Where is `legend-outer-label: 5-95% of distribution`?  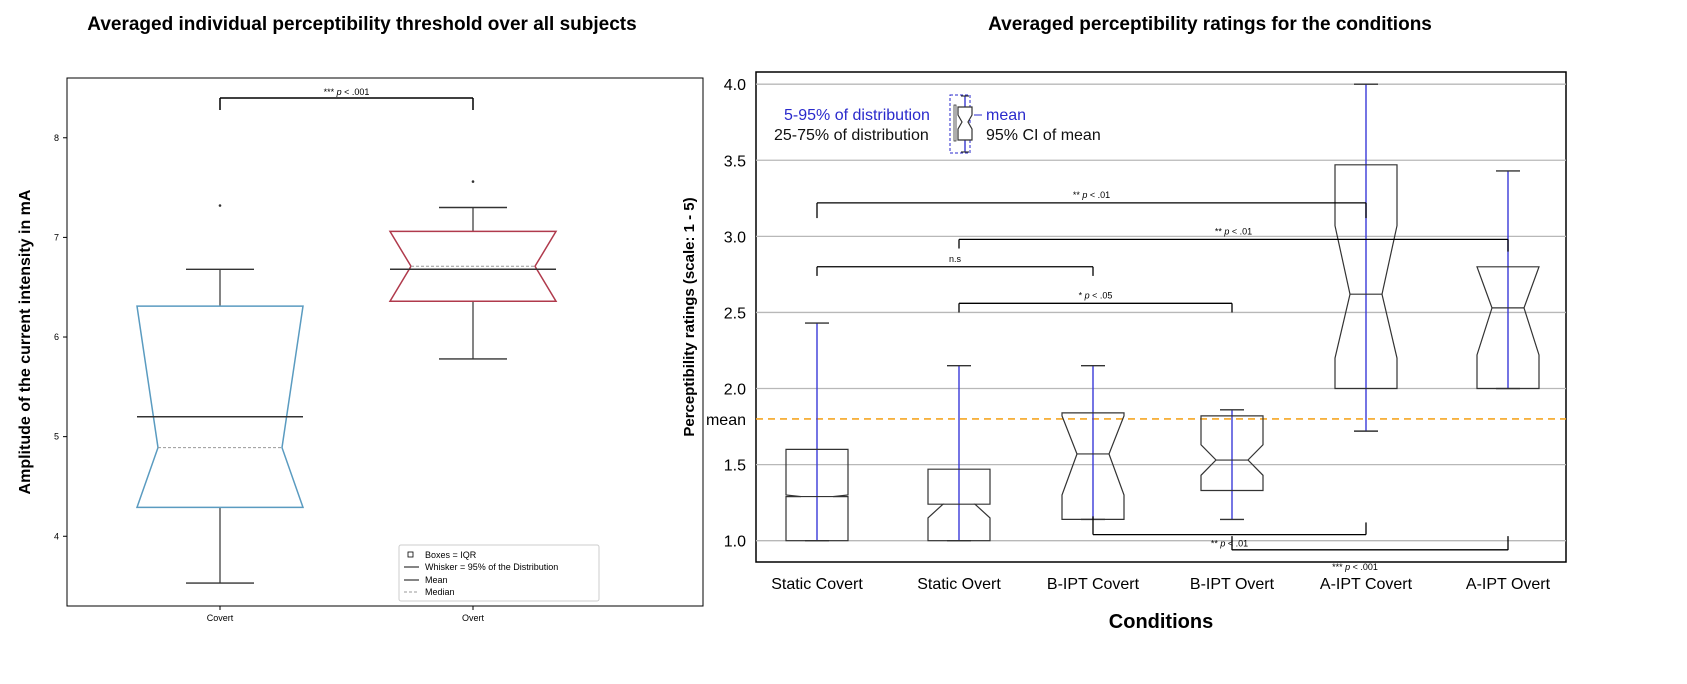
legend-outer-label: 5-95% of distribution is located at coordinates (857, 115).